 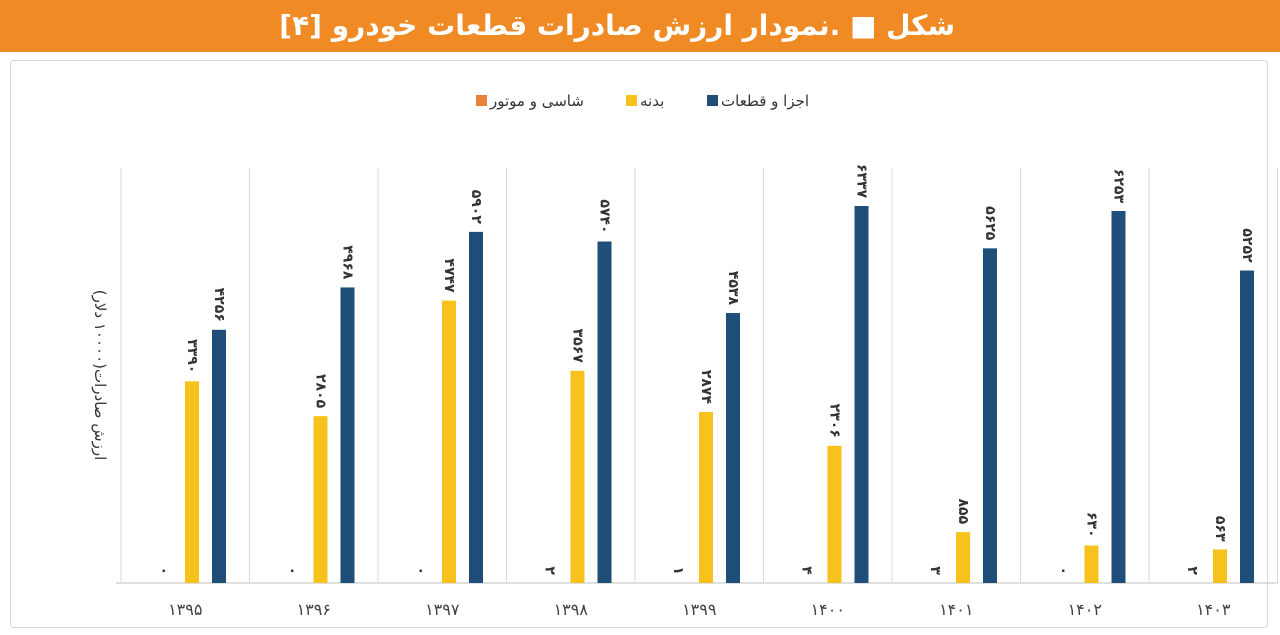 What do you see at coordinates (807, 570) in the screenshot?
I see `data-label: ۴` at bounding box center [807, 570].